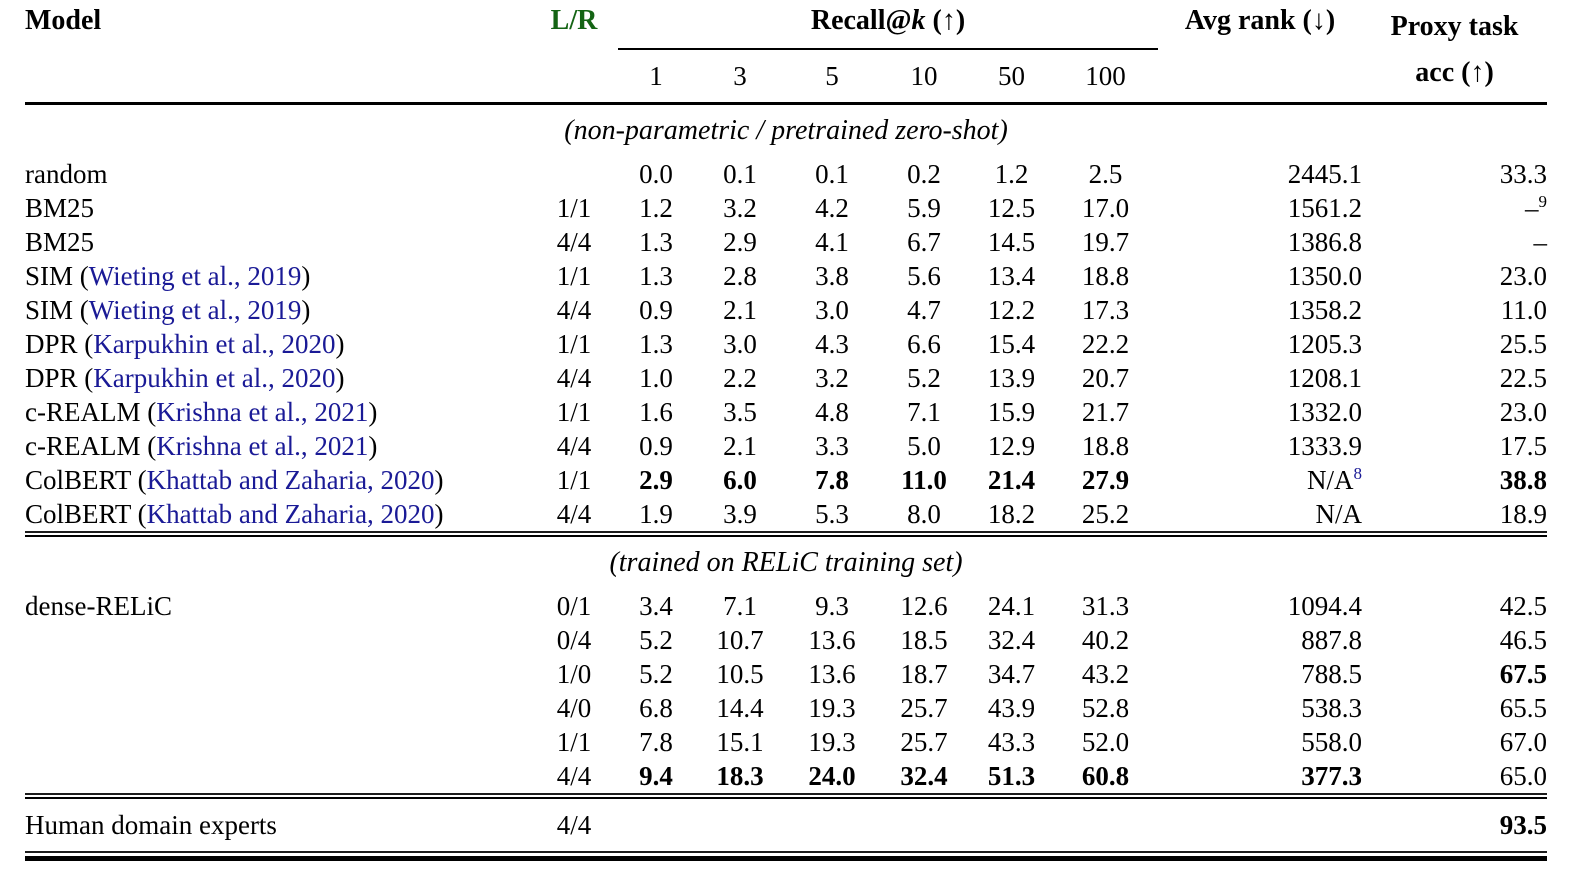 This screenshot has height=885, width=1575. I want to click on col-header-recall-50: 50, so click(1011, 77).